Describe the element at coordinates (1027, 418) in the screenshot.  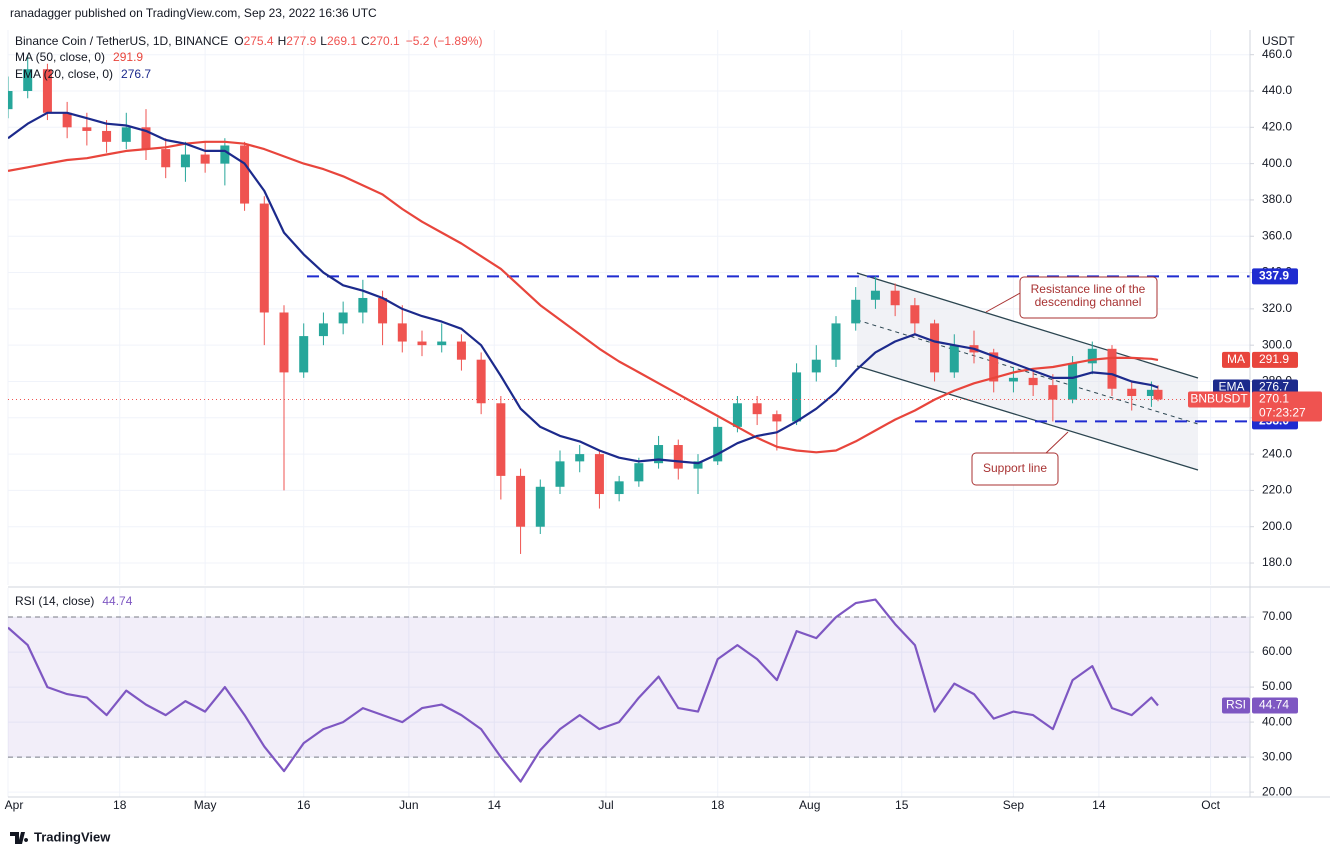
I see `channel-lower` at that location.